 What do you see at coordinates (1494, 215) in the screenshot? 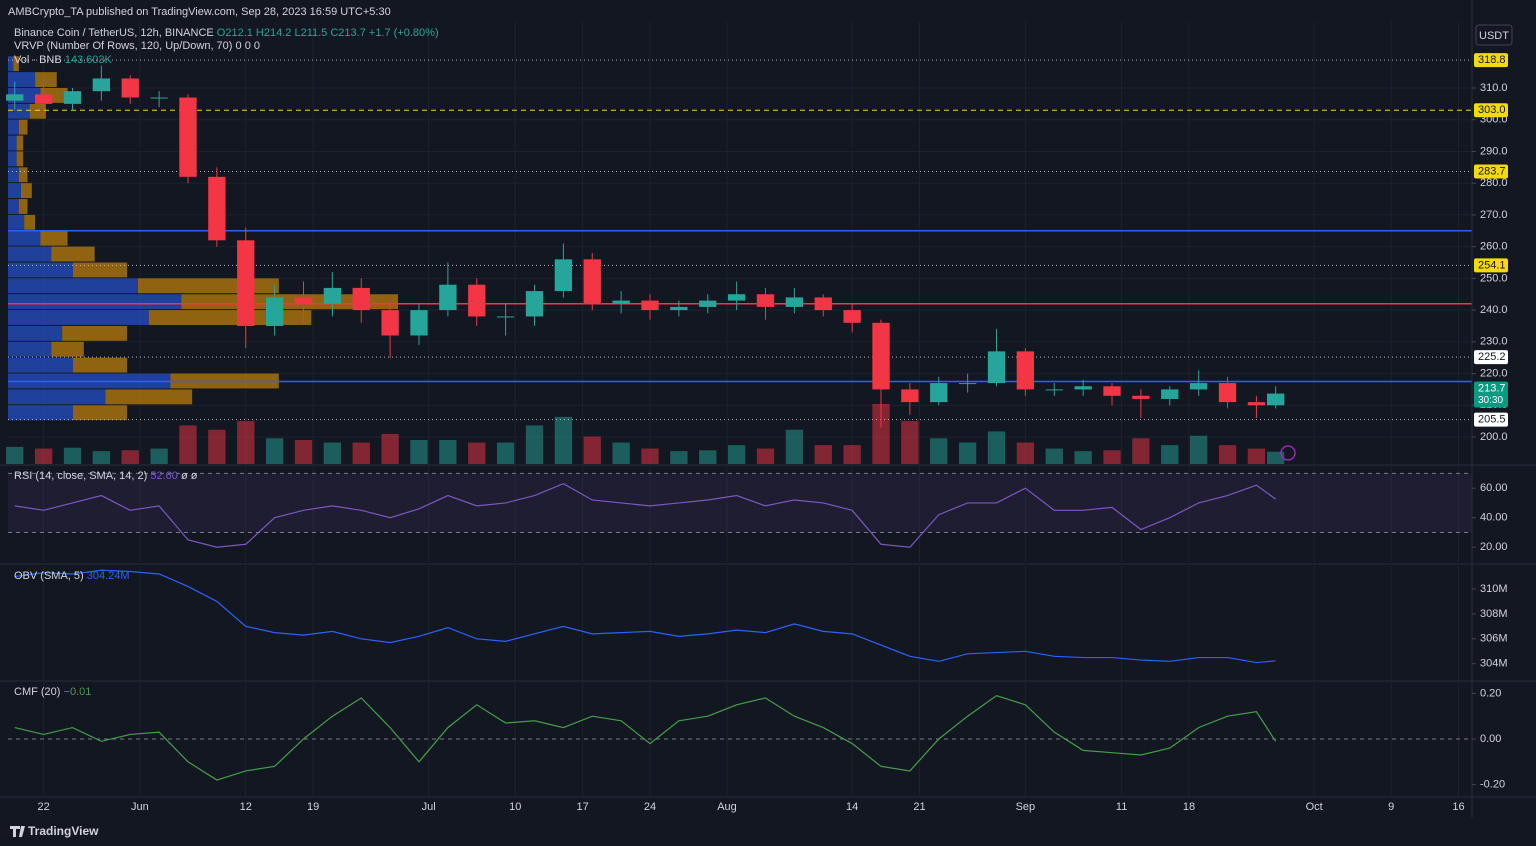
I see `y-tick-label: 270.0` at bounding box center [1494, 215].